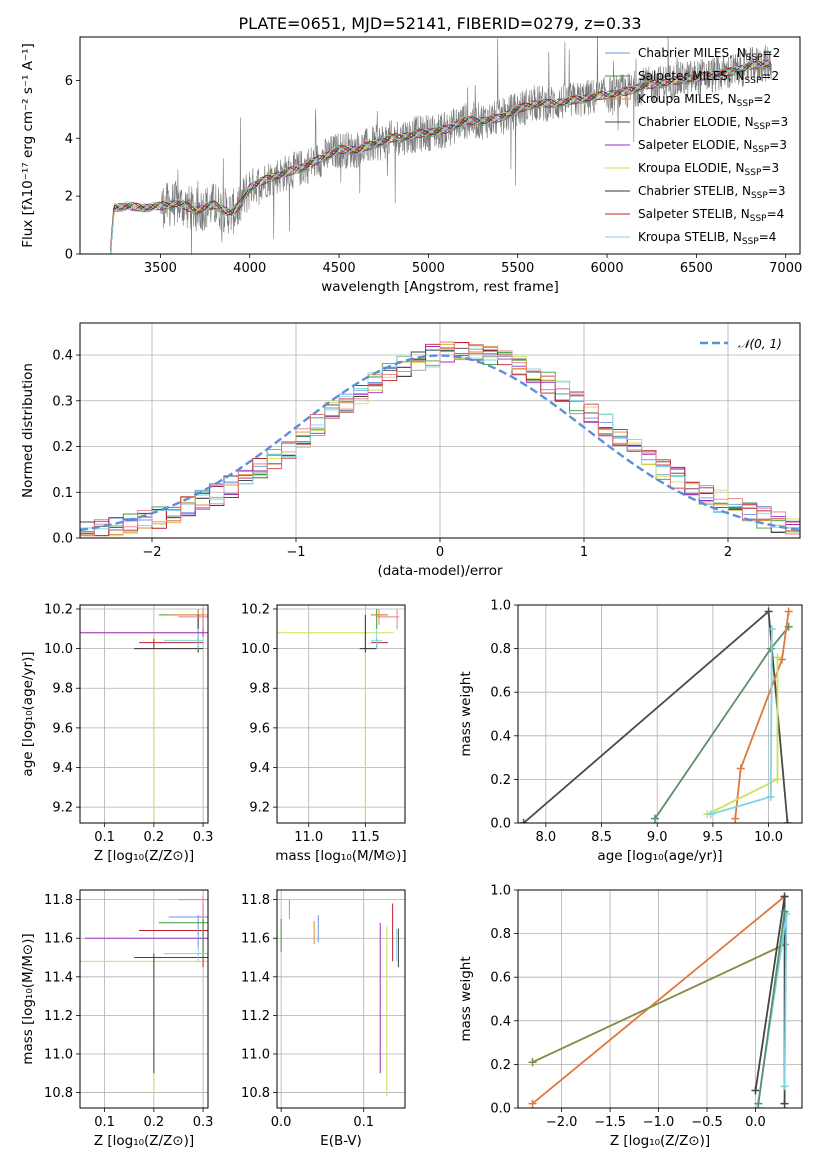  I want to click on legend-label: Salpeter STELIB, NSSP=4, so click(711, 215).